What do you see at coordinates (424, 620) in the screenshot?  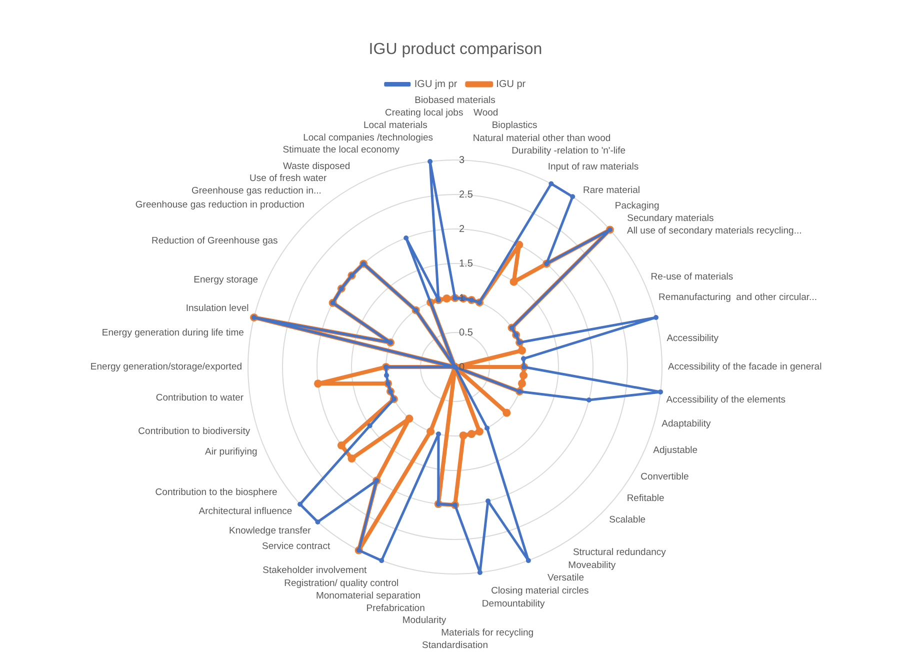 I see `spoke-label: Modularity` at bounding box center [424, 620].